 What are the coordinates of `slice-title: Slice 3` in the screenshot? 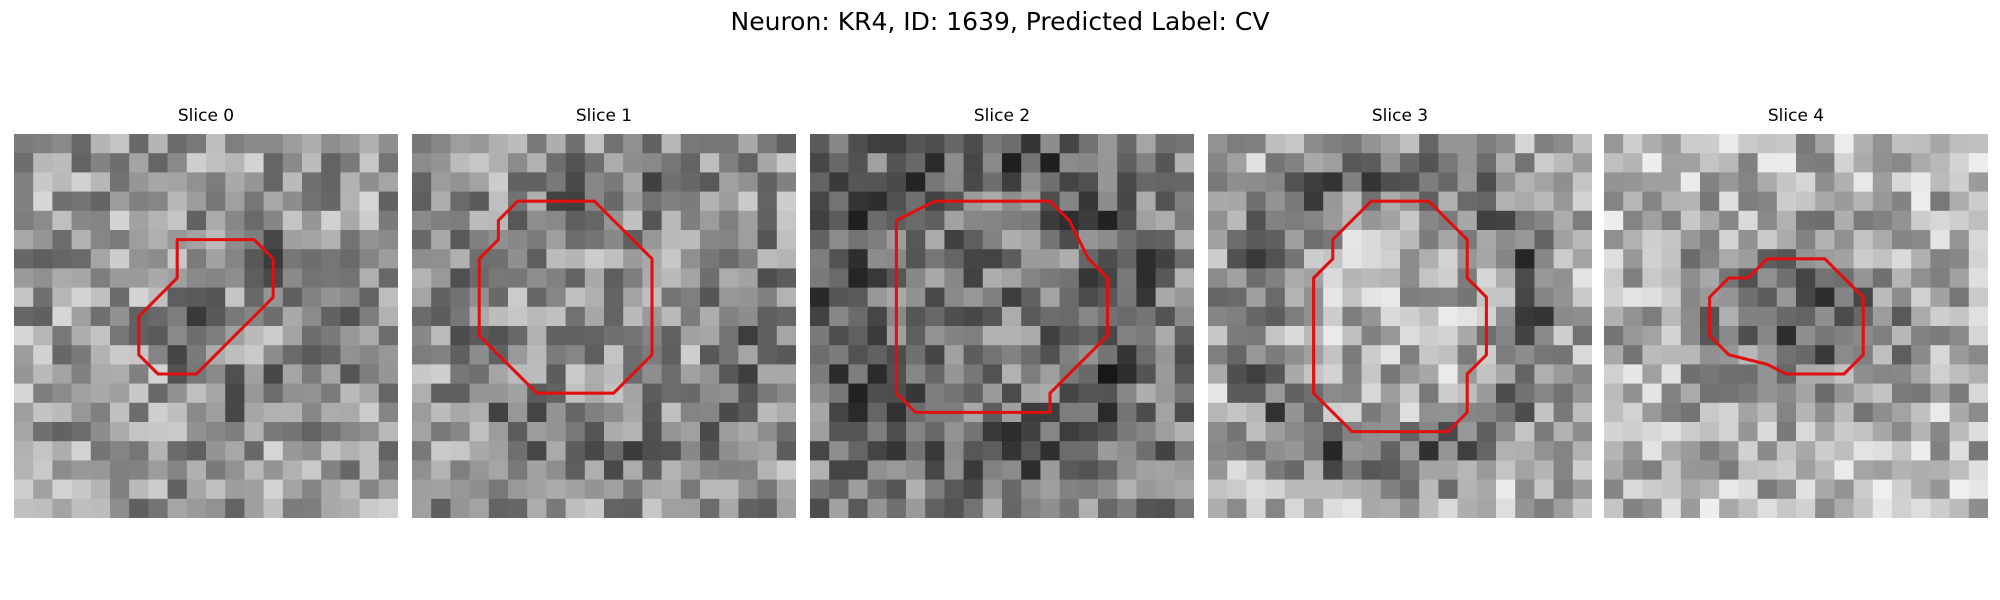 It's located at (1400, 116).